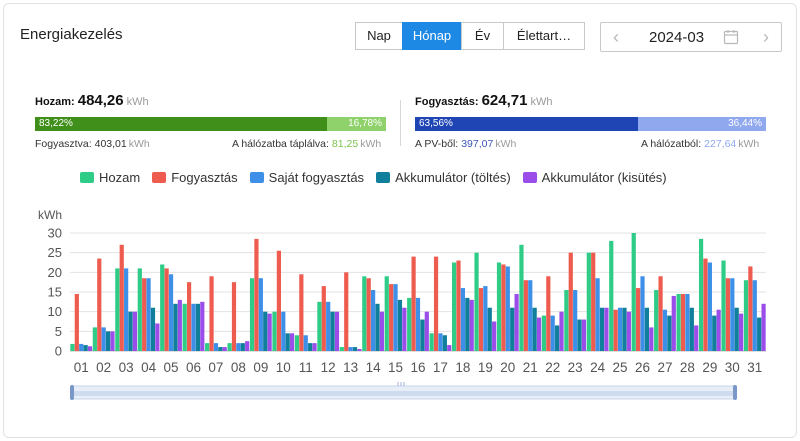 The image size is (800, 441). What do you see at coordinates (110, 144) in the screenshot?
I see `yield-consumed-value: 403,01` at bounding box center [110, 144].